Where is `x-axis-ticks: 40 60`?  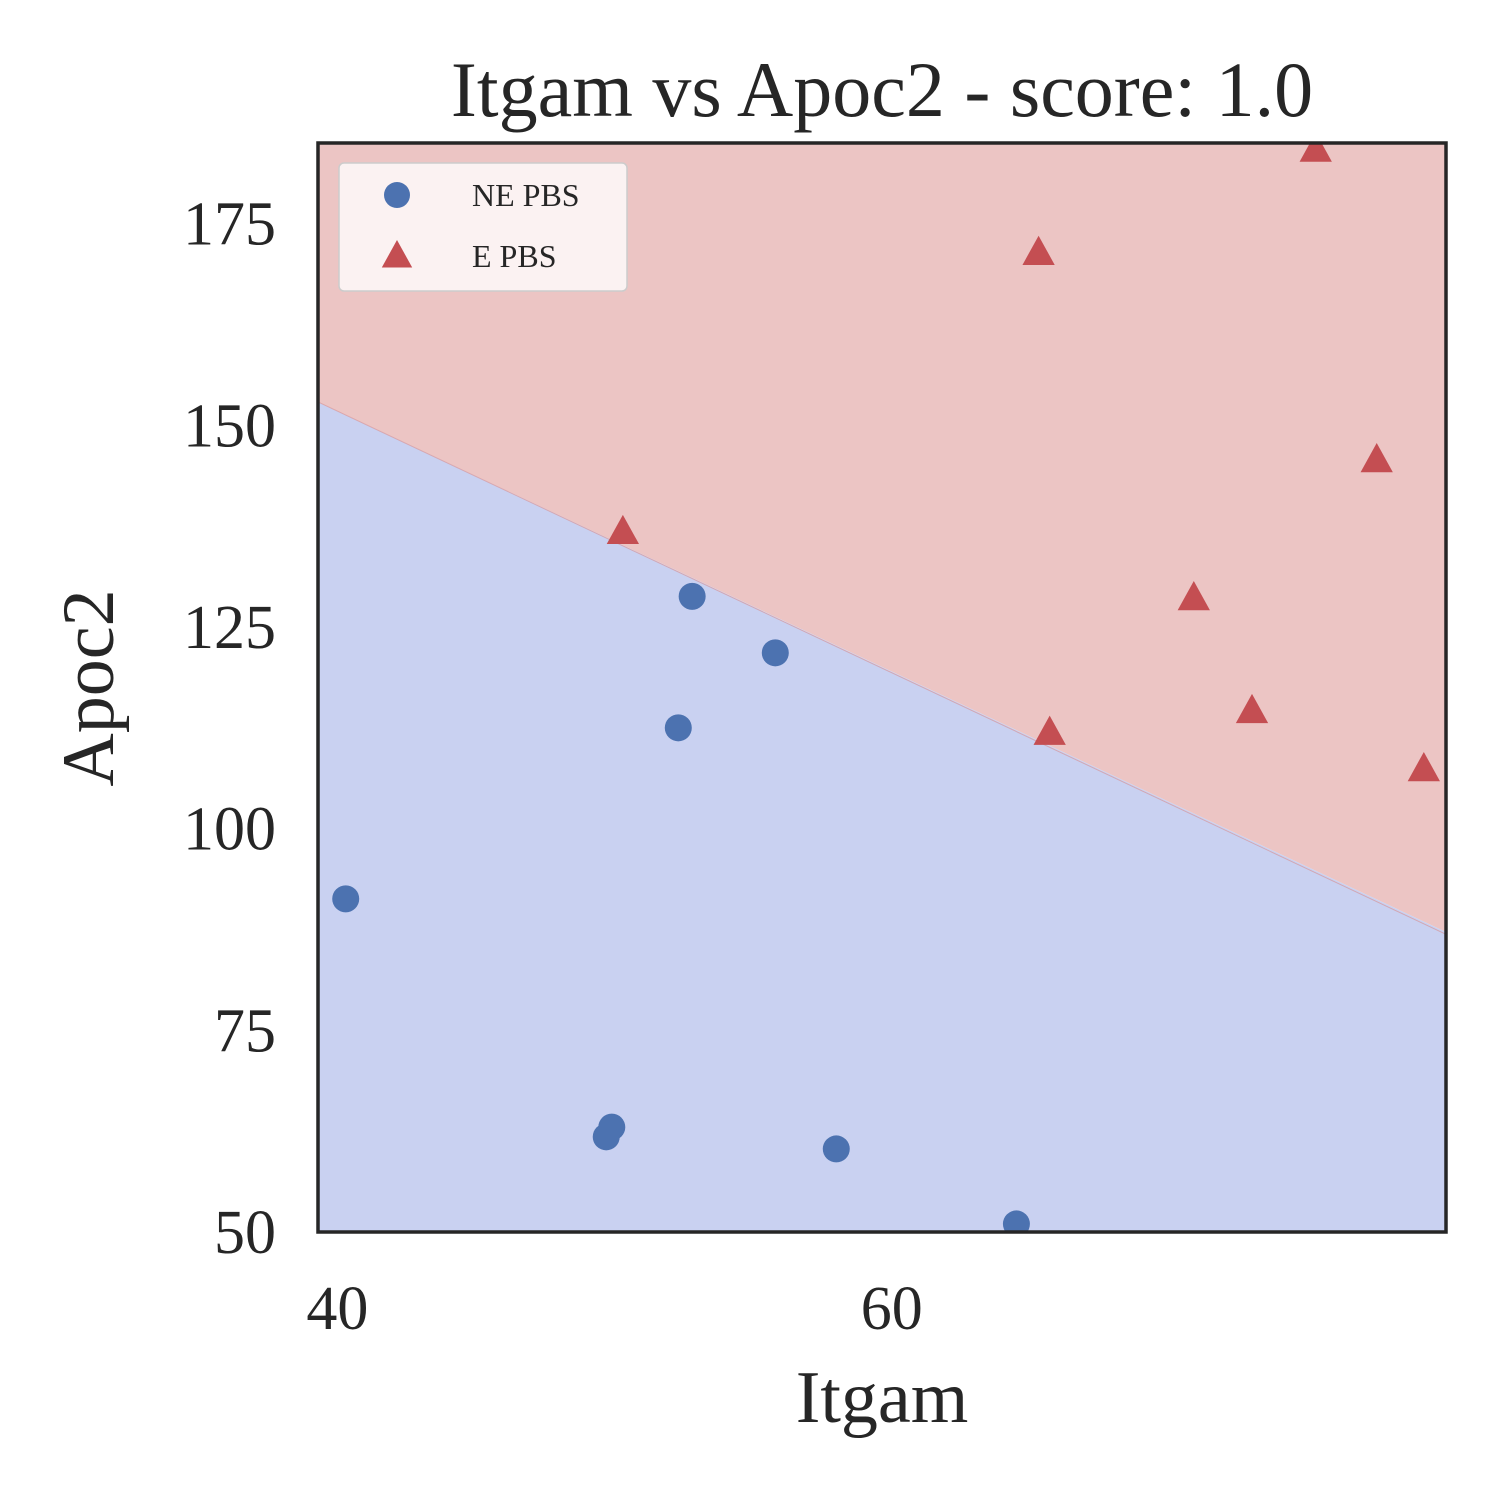 x-axis-ticks: 40 60 is located at coordinates (614, 1309).